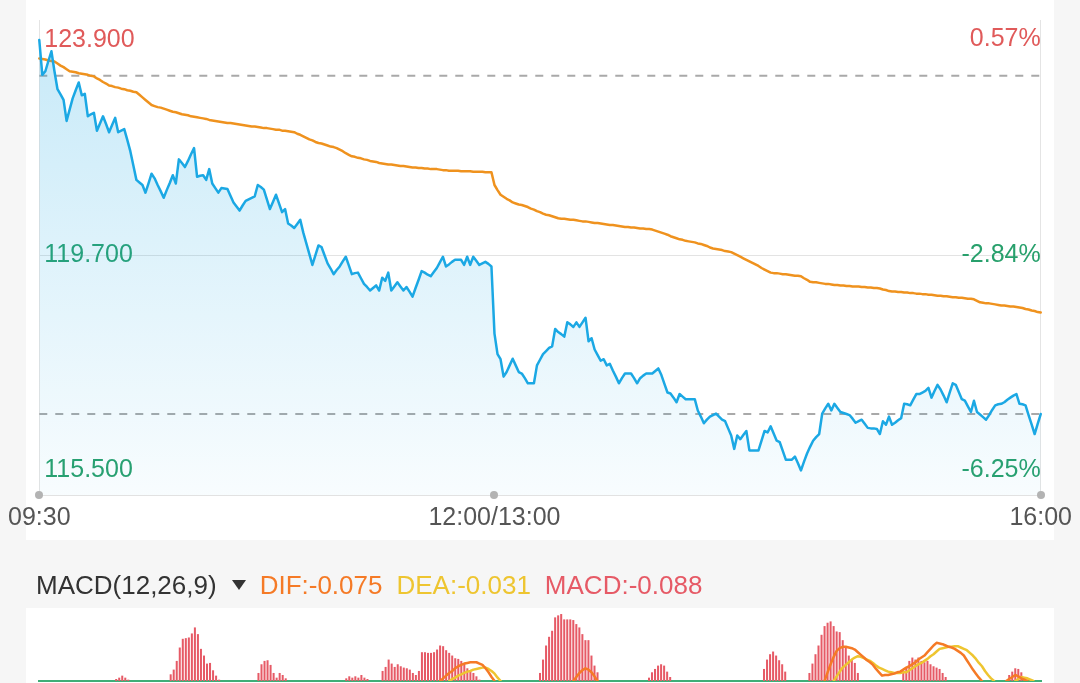  Describe the element at coordinates (88, 253) in the screenshot. I see `y-tick-label: 119.700` at that location.